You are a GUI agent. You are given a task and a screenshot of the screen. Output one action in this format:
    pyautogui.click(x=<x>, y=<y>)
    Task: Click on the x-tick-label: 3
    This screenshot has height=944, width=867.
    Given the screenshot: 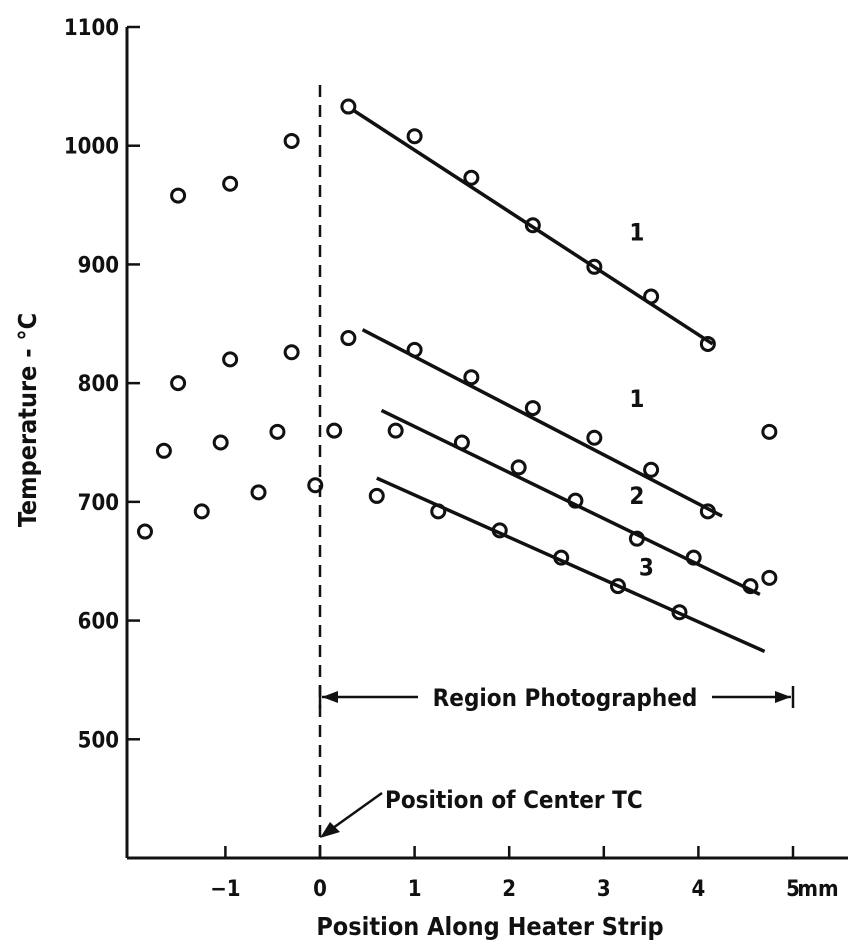 What is the action you would take?
    pyautogui.click(x=604, y=889)
    